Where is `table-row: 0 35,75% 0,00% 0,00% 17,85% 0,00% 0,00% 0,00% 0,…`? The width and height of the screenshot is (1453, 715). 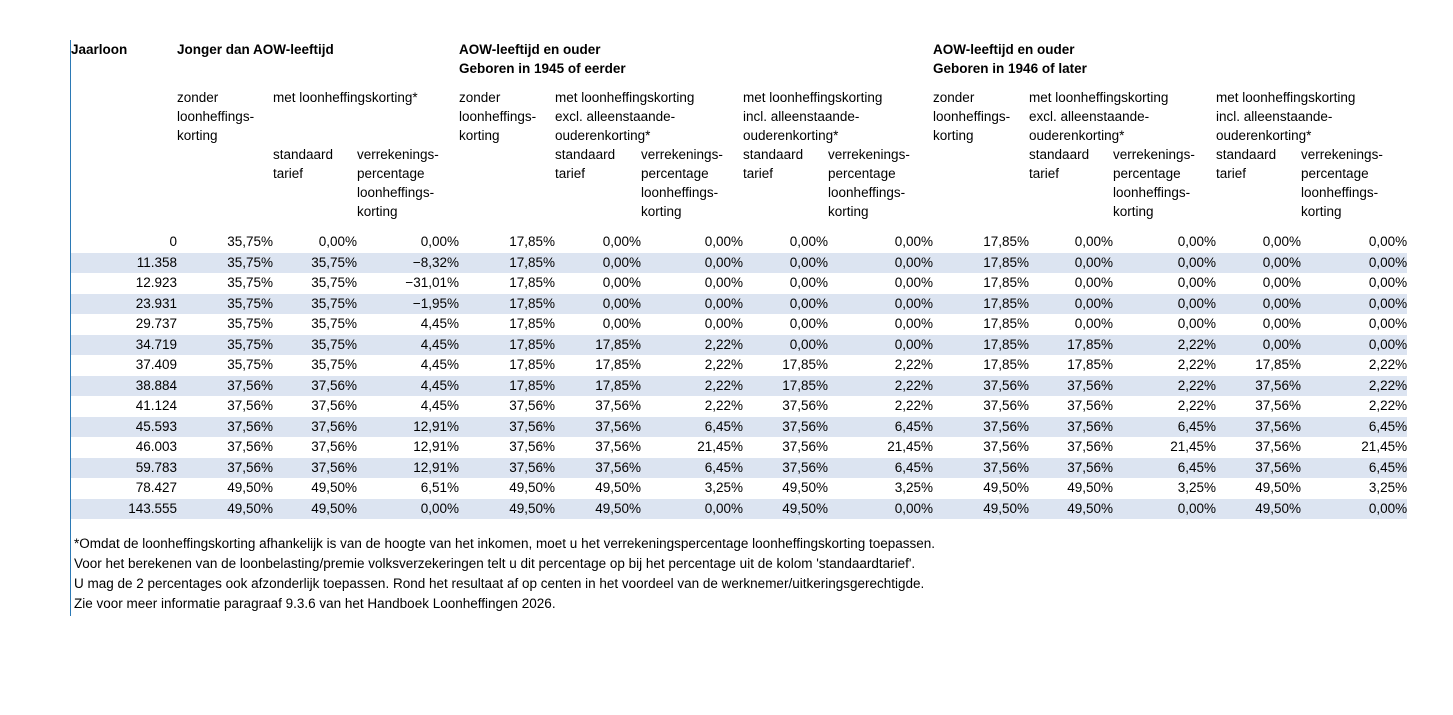
table-row: 0 35,75% 0,00% 0,00% 17,85% 0,00% 0,00% 0,00% 0,… is located at coordinates (739, 242).